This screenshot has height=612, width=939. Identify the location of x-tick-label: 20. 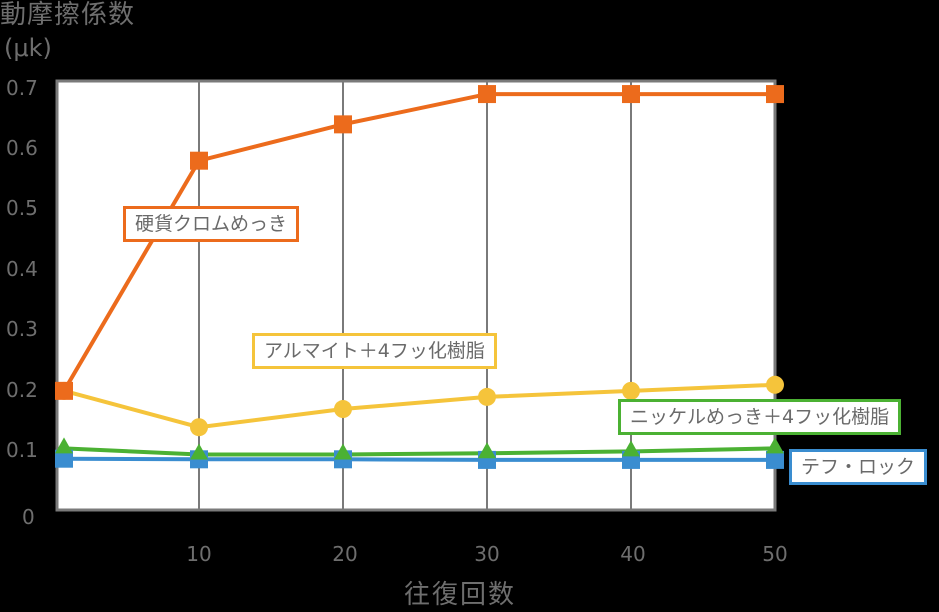
(345, 554).